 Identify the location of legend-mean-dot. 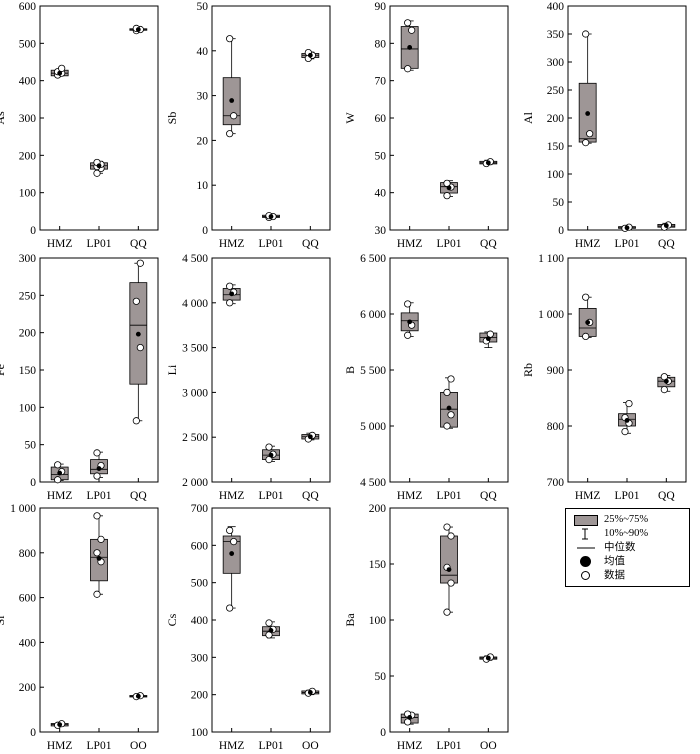
(585, 561).